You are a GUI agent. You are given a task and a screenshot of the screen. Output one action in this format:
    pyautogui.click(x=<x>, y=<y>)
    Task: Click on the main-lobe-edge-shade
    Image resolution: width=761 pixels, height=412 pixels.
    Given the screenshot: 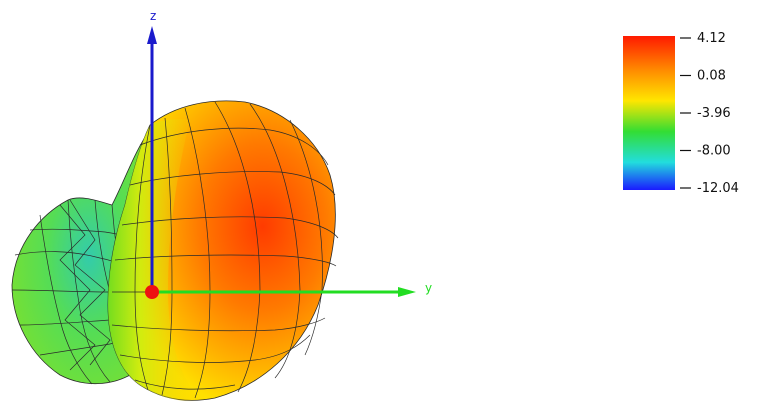 What is the action you would take?
    pyautogui.click(x=154, y=260)
    